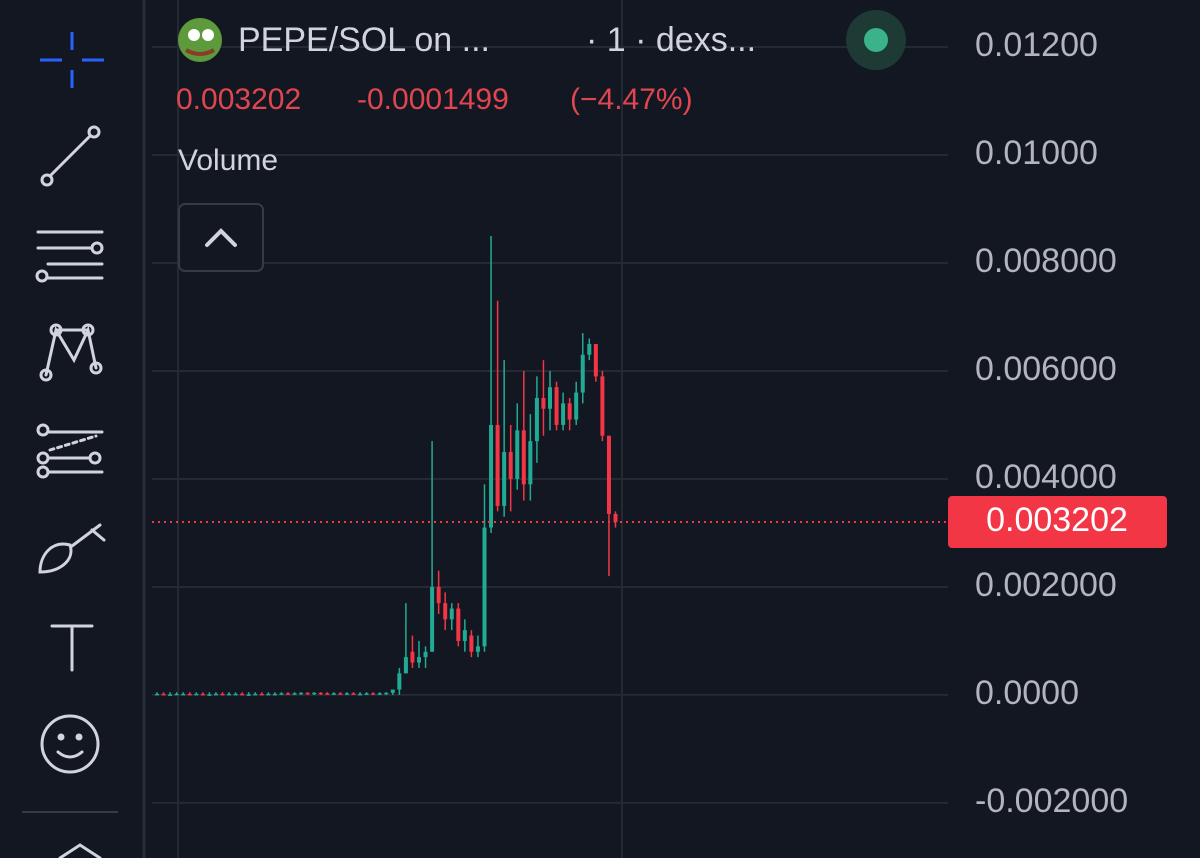 The image size is (1200, 858). What do you see at coordinates (69, 256) in the screenshot?
I see `fib-tool` at bounding box center [69, 256].